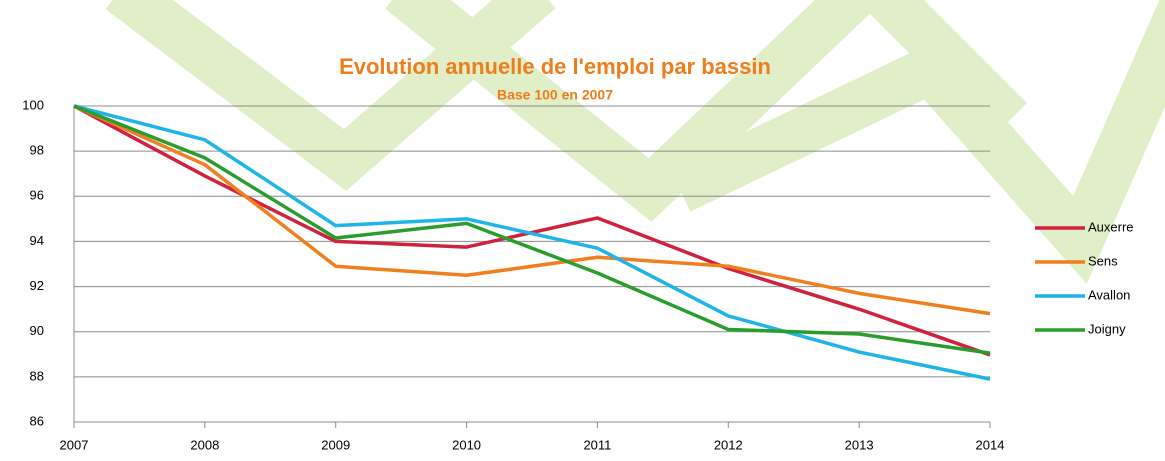 Image resolution: width=1165 pixels, height=461 pixels. Describe the element at coordinates (1109, 294) in the screenshot. I see `legend-label: Avallon` at that location.